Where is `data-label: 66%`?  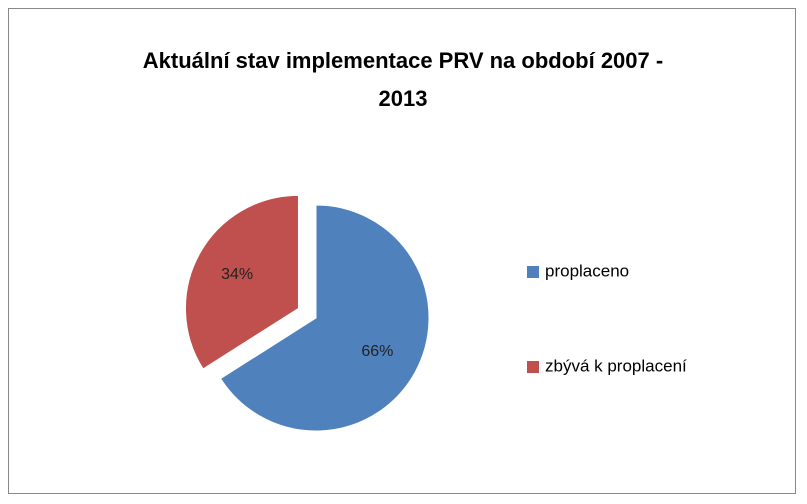
data-label: 66% is located at coordinates (377, 351).